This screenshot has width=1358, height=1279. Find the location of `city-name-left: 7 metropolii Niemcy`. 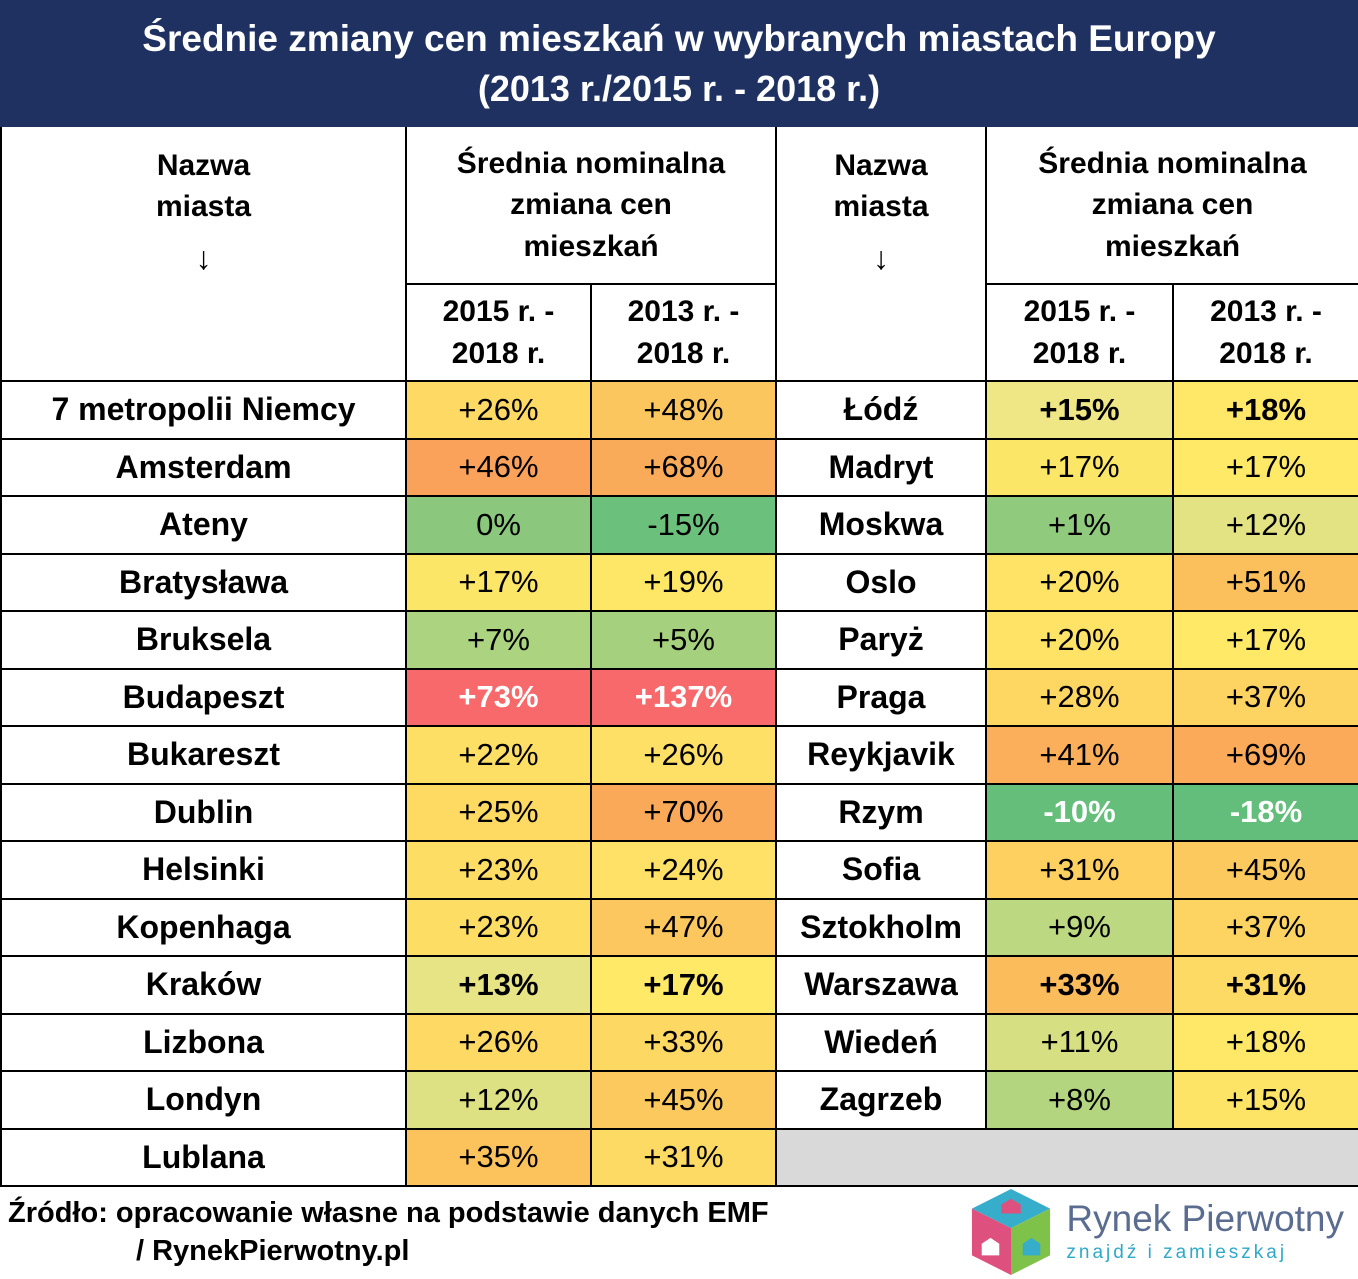

city-name-left: 7 metropolii Niemcy is located at coordinates (204, 411).